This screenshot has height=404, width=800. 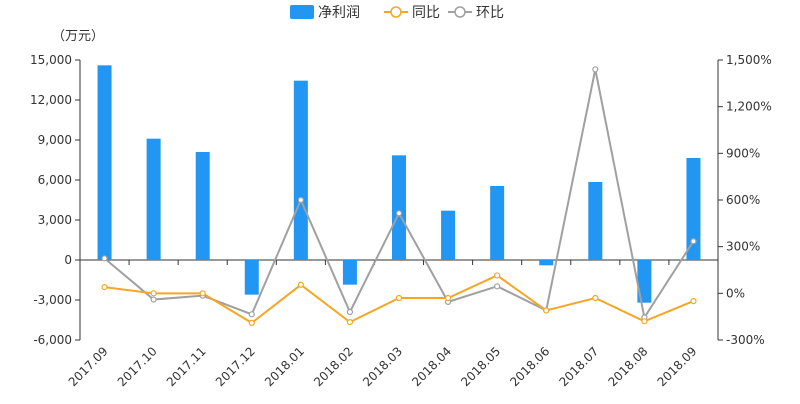 I want to click on right-y-tick-label: -300%, so click(x=745, y=340).